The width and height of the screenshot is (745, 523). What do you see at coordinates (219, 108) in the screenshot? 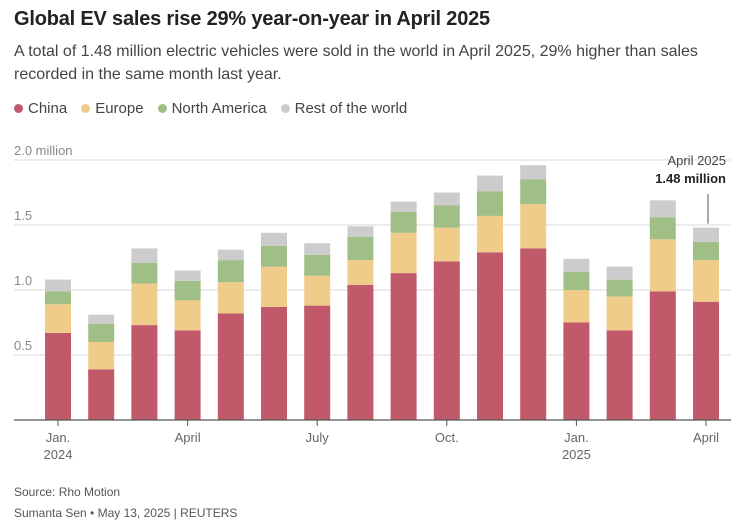
I see `legend-label-north-america: North America` at bounding box center [219, 108].